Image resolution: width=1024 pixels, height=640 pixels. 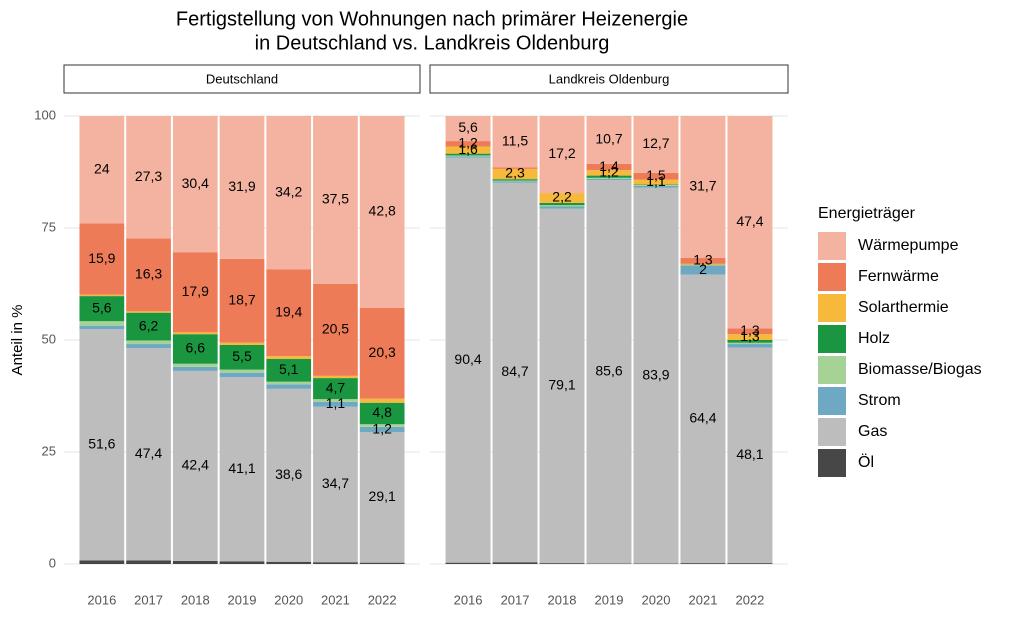 I want to click on data-label: 34,2, so click(x=288, y=191).